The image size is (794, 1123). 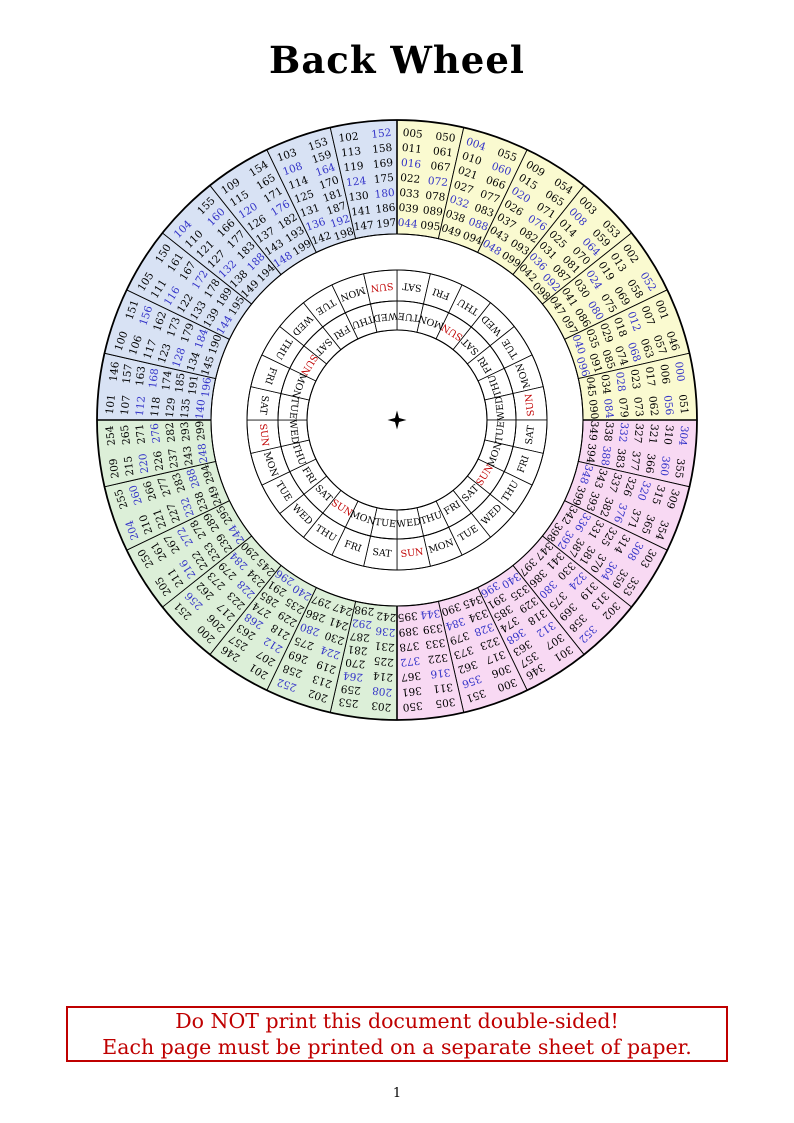 What do you see at coordinates (203, 453) in the screenshot?
I see `year-number: 248` at bounding box center [203, 453].